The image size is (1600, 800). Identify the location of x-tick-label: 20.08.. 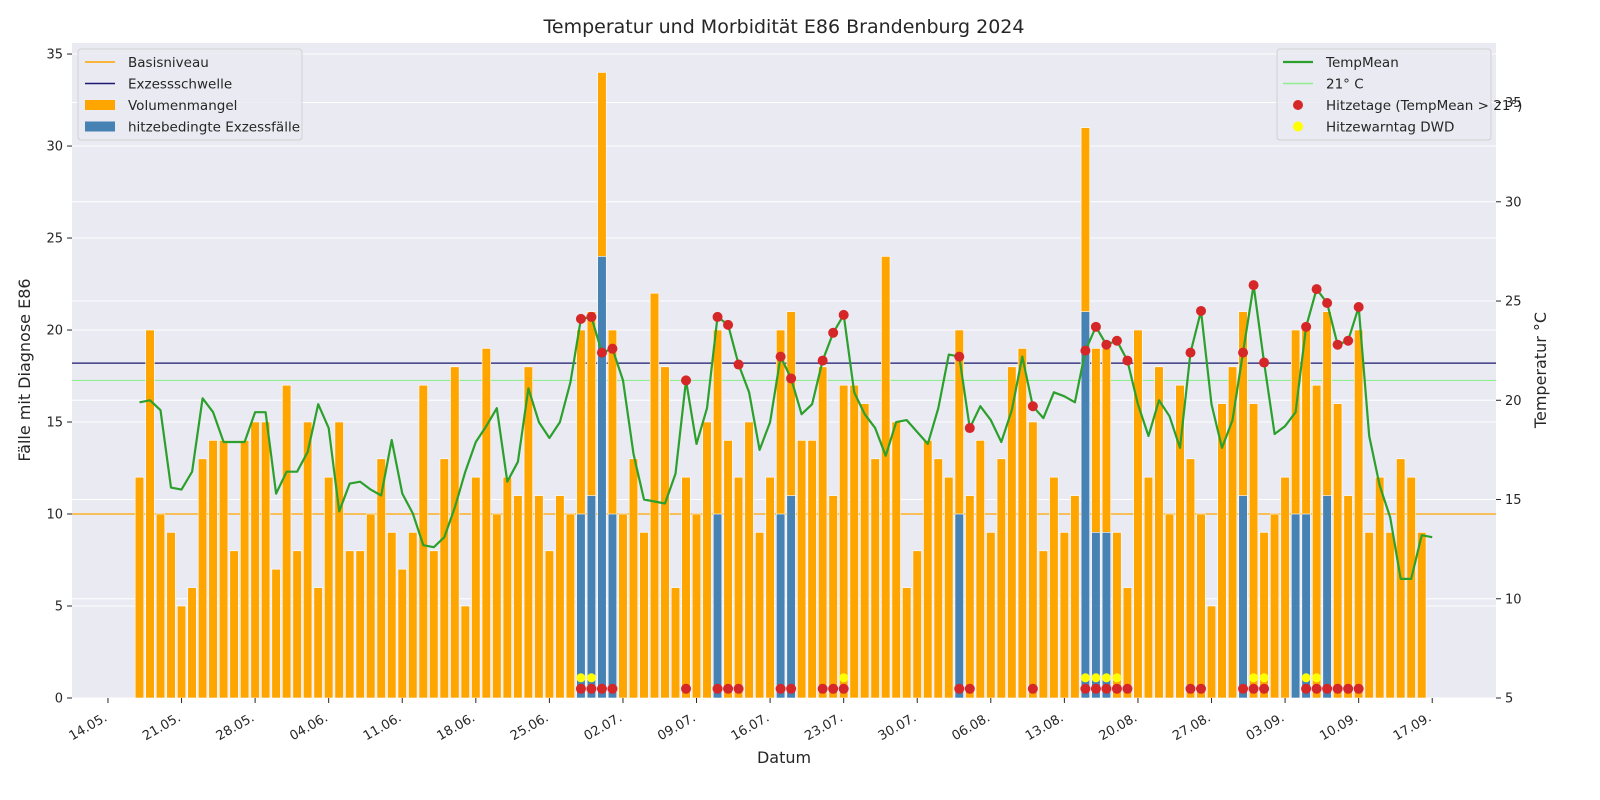
(1118, 727).